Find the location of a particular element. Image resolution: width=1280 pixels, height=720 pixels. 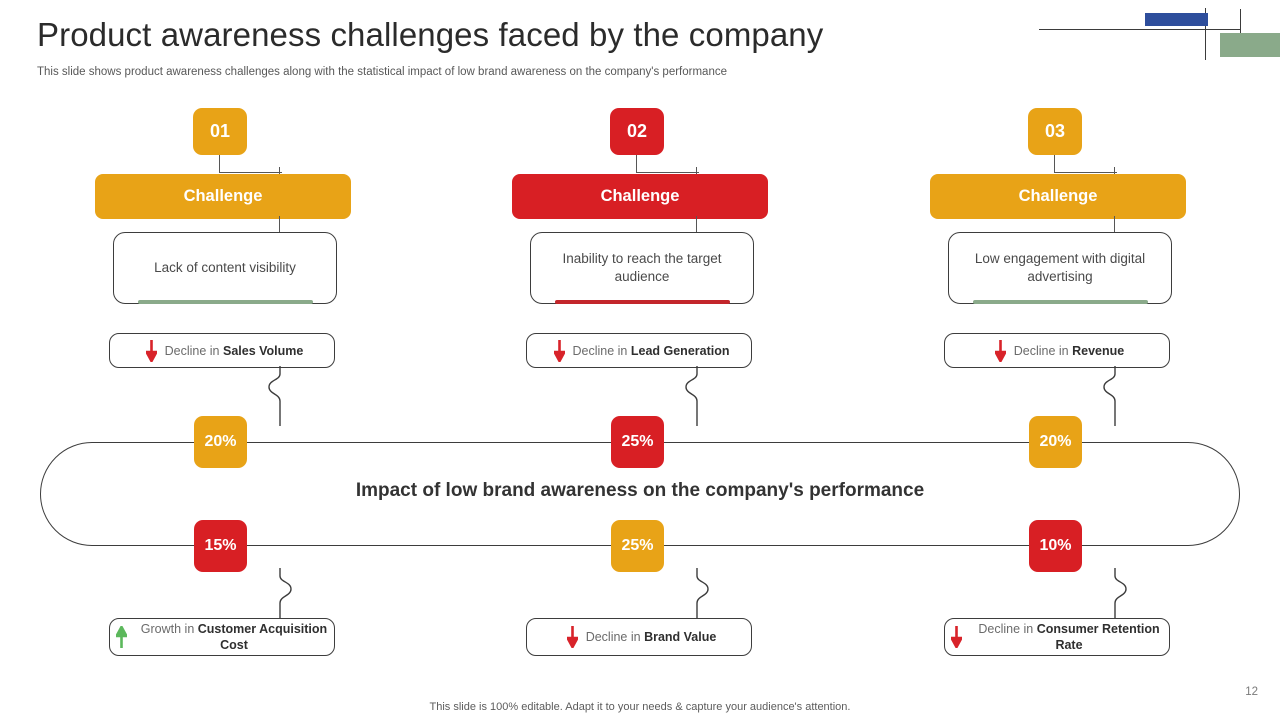

top-percent-label: 25% is located at coordinates (637, 441).